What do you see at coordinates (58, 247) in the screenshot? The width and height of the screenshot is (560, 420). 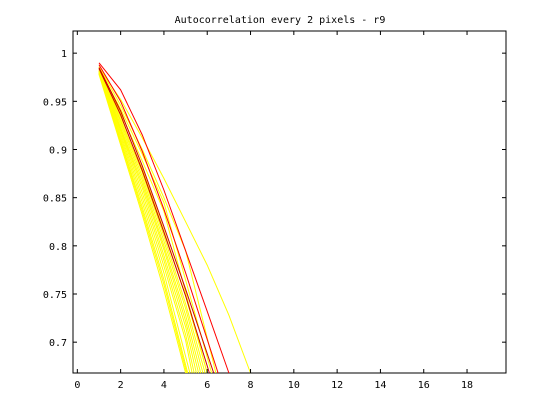 I see `y-tick-label: 0.8` at bounding box center [58, 247].